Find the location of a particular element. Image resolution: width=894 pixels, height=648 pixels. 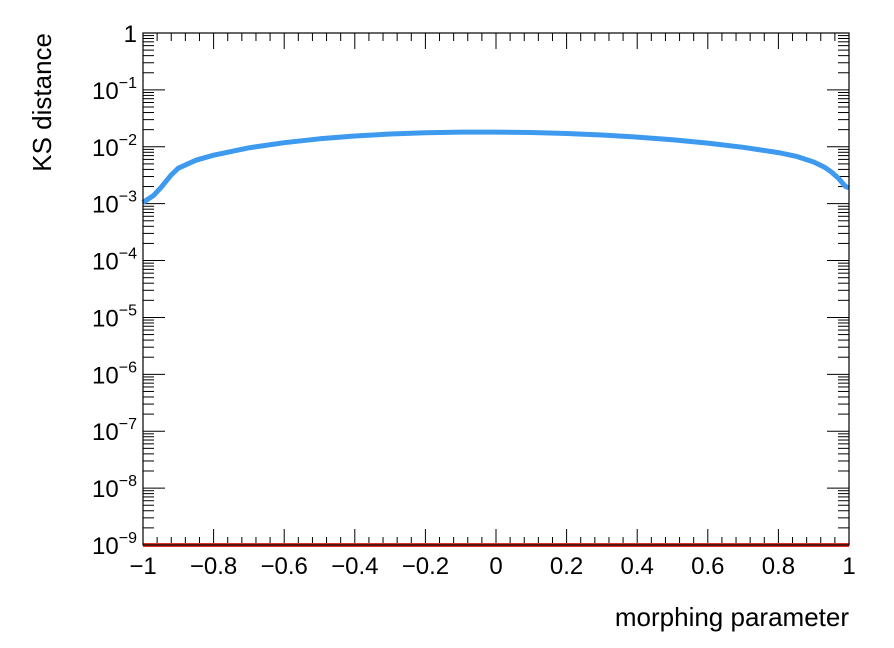

x-tick-label: −0.8 is located at coordinates (213, 566).